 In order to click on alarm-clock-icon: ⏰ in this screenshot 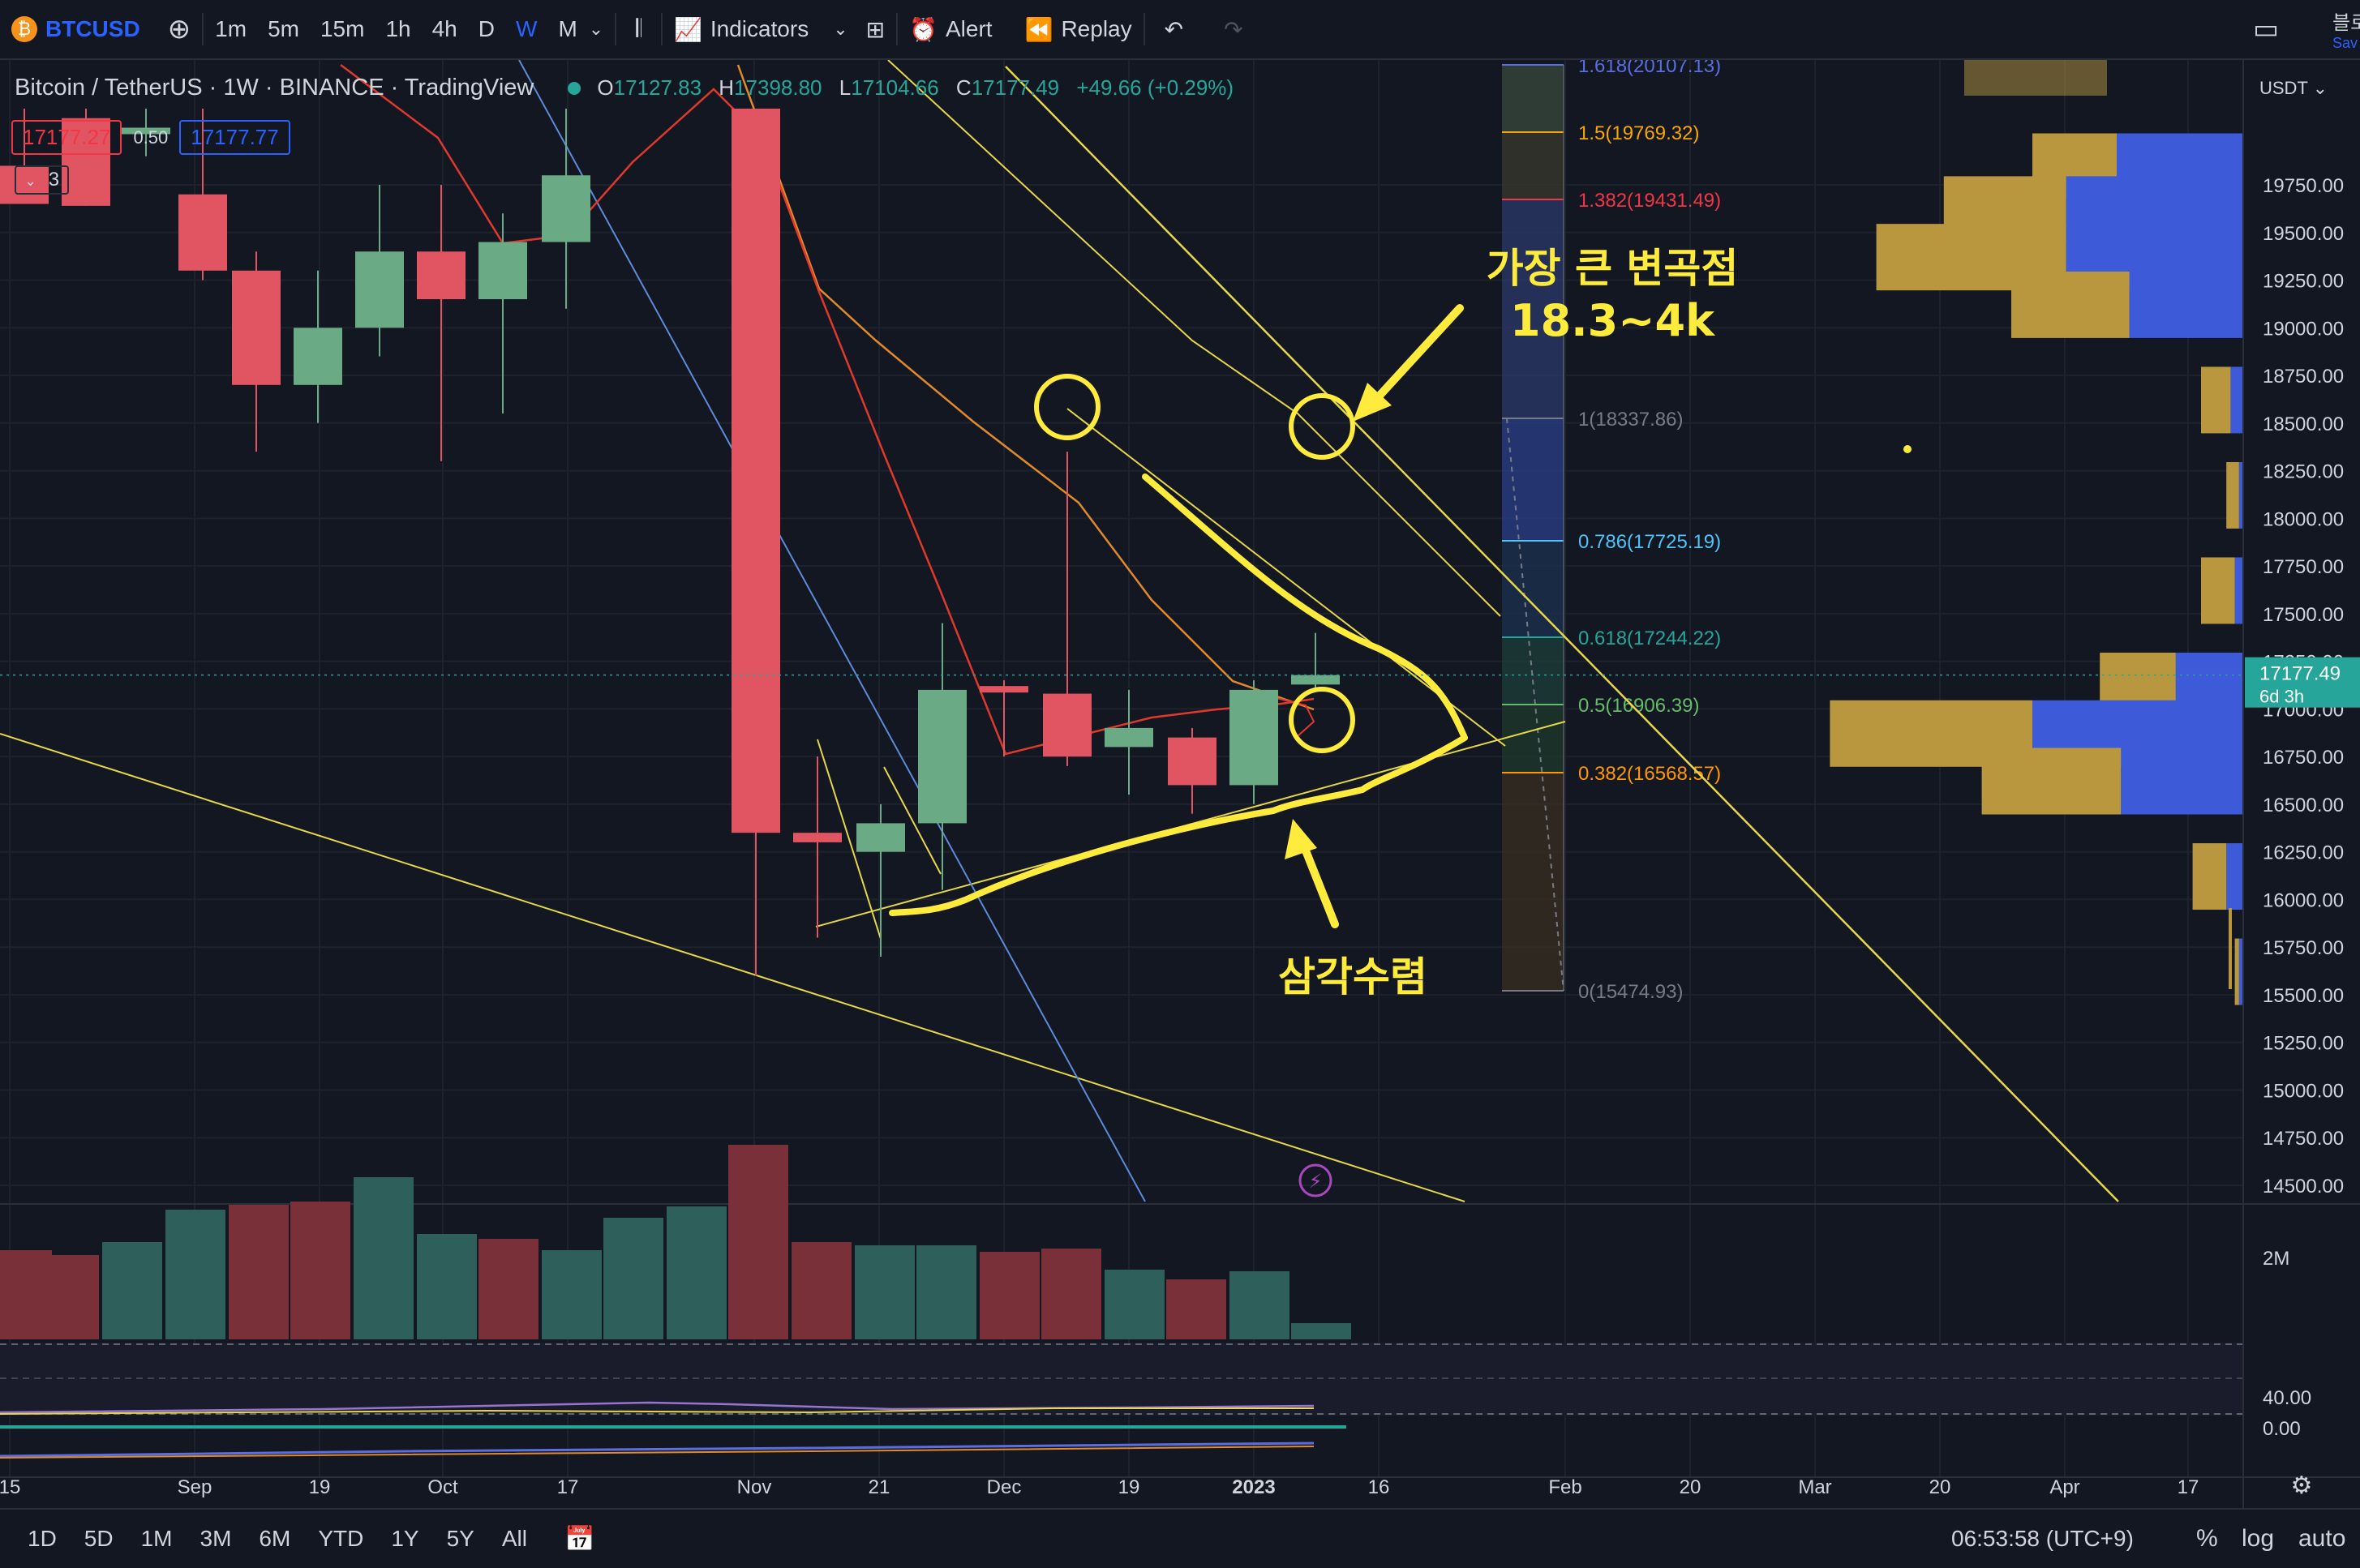, I will do `click(924, 29)`.